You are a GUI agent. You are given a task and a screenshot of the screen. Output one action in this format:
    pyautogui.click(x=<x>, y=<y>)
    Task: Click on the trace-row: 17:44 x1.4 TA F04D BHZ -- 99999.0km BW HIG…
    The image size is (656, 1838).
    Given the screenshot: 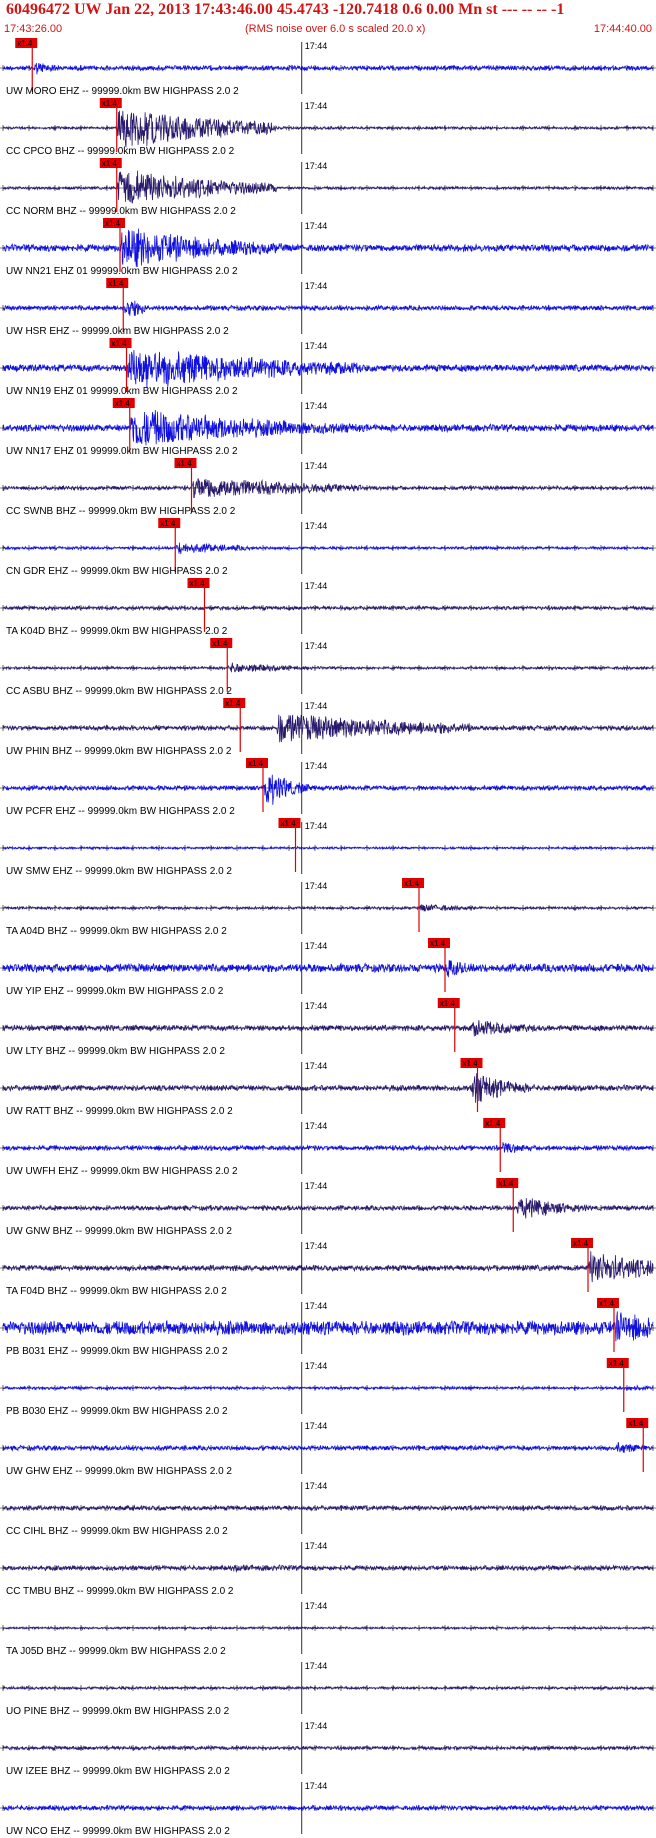 What is the action you would take?
    pyautogui.click(x=328, y=1267)
    